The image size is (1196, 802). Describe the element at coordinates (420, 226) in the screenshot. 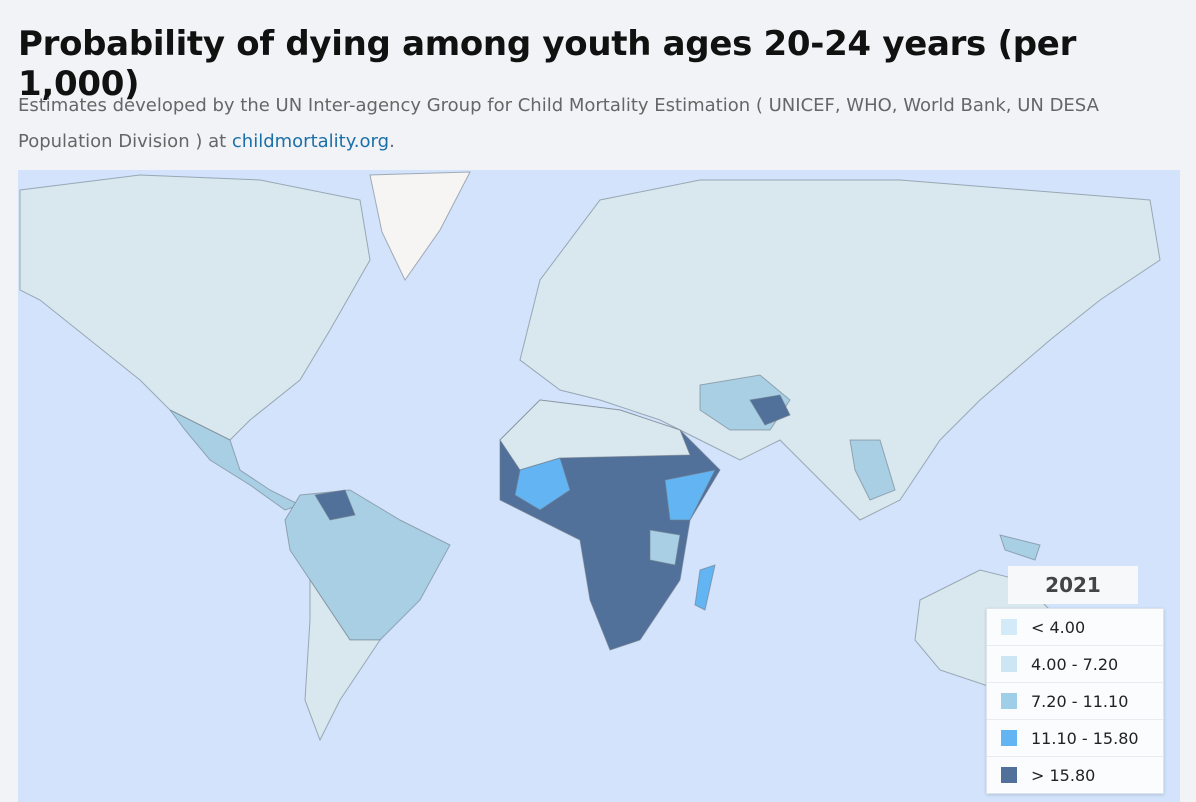

I see `greenland` at that location.